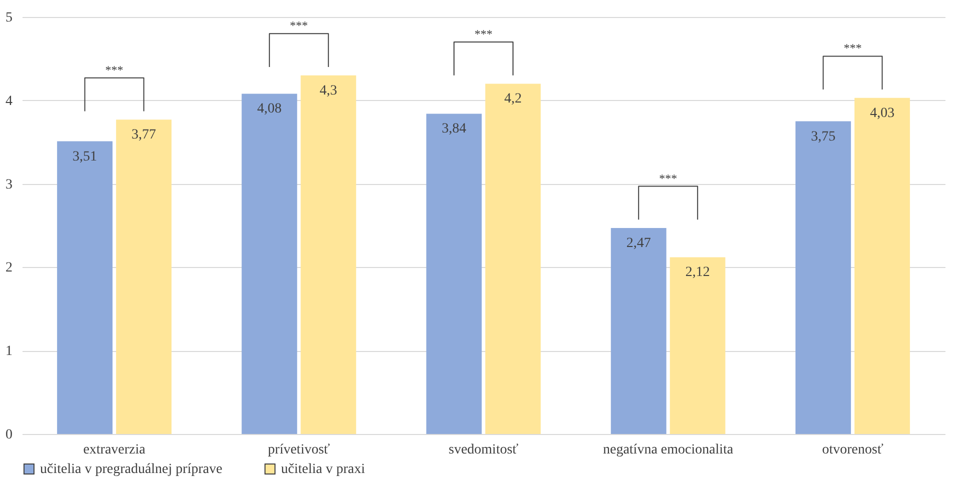 This screenshot has height=485, width=961. What do you see at coordinates (9, 435) in the screenshot?
I see `y-tick-label: 0` at bounding box center [9, 435].